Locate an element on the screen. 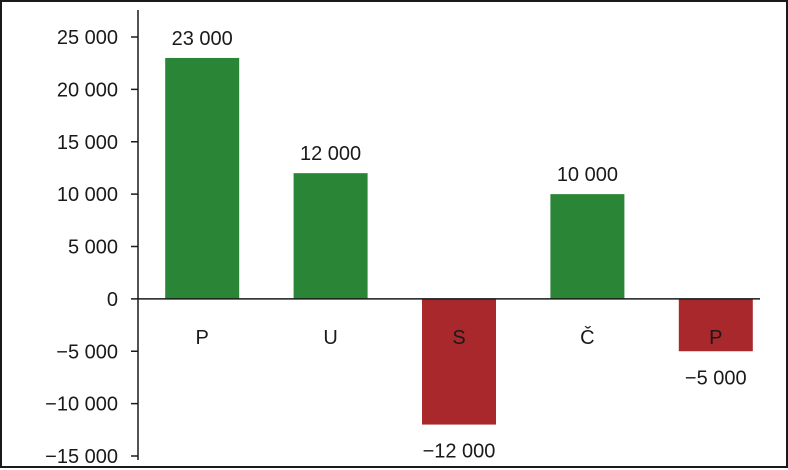 The image size is (788, 470). data-label: −12 000 is located at coordinates (459, 452).